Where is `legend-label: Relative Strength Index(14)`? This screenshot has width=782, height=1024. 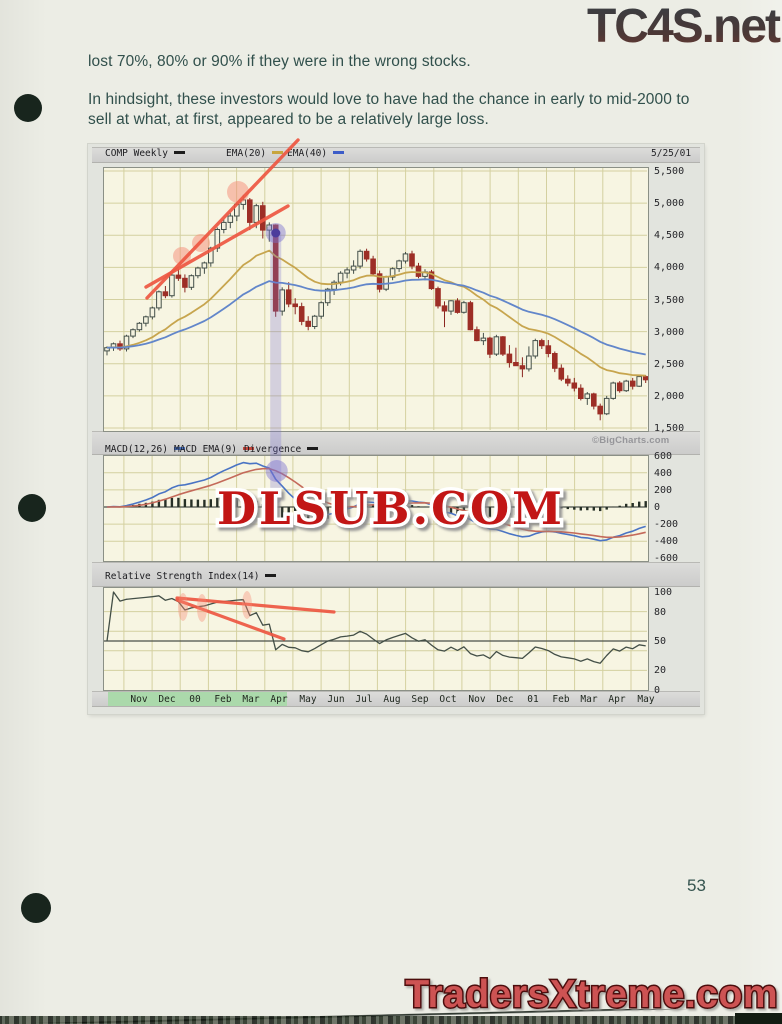
legend-label: Relative Strength Index(14) is located at coordinates (182, 576).